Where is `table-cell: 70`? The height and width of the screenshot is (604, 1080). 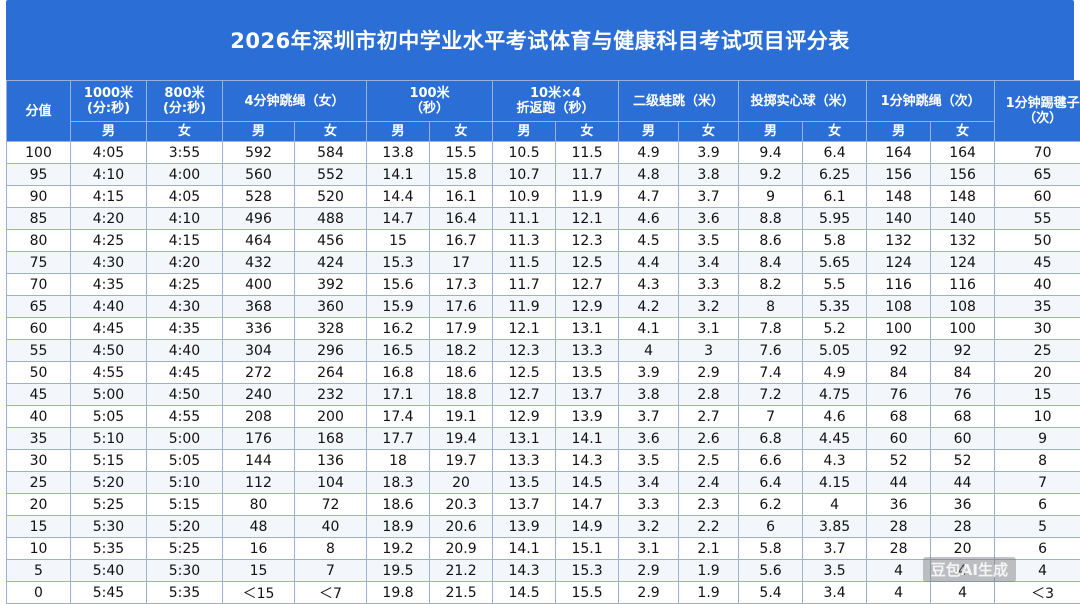 table-cell: 70 is located at coordinates (1037, 153).